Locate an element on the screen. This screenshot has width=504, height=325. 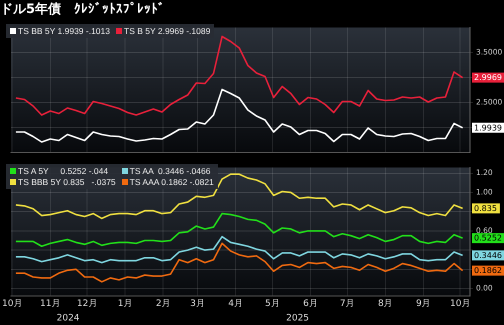
x-tick-label: 1月 is located at coordinates (125, 303).